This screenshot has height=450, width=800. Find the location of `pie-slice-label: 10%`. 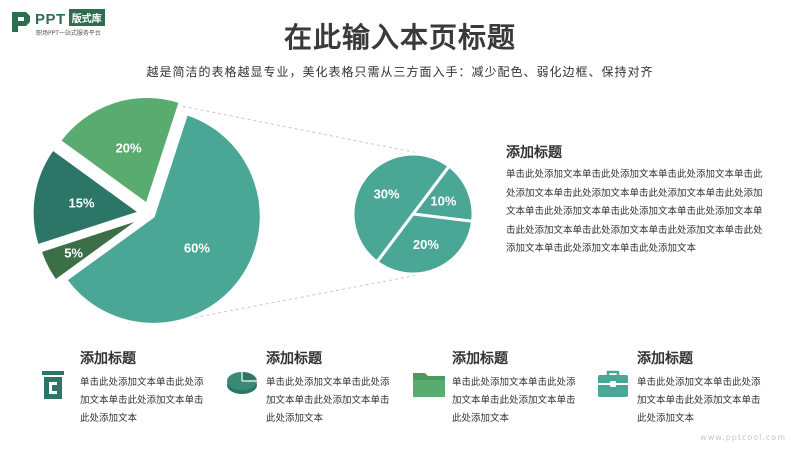

pie-slice-label: 10% is located at coordinates (443, 201).